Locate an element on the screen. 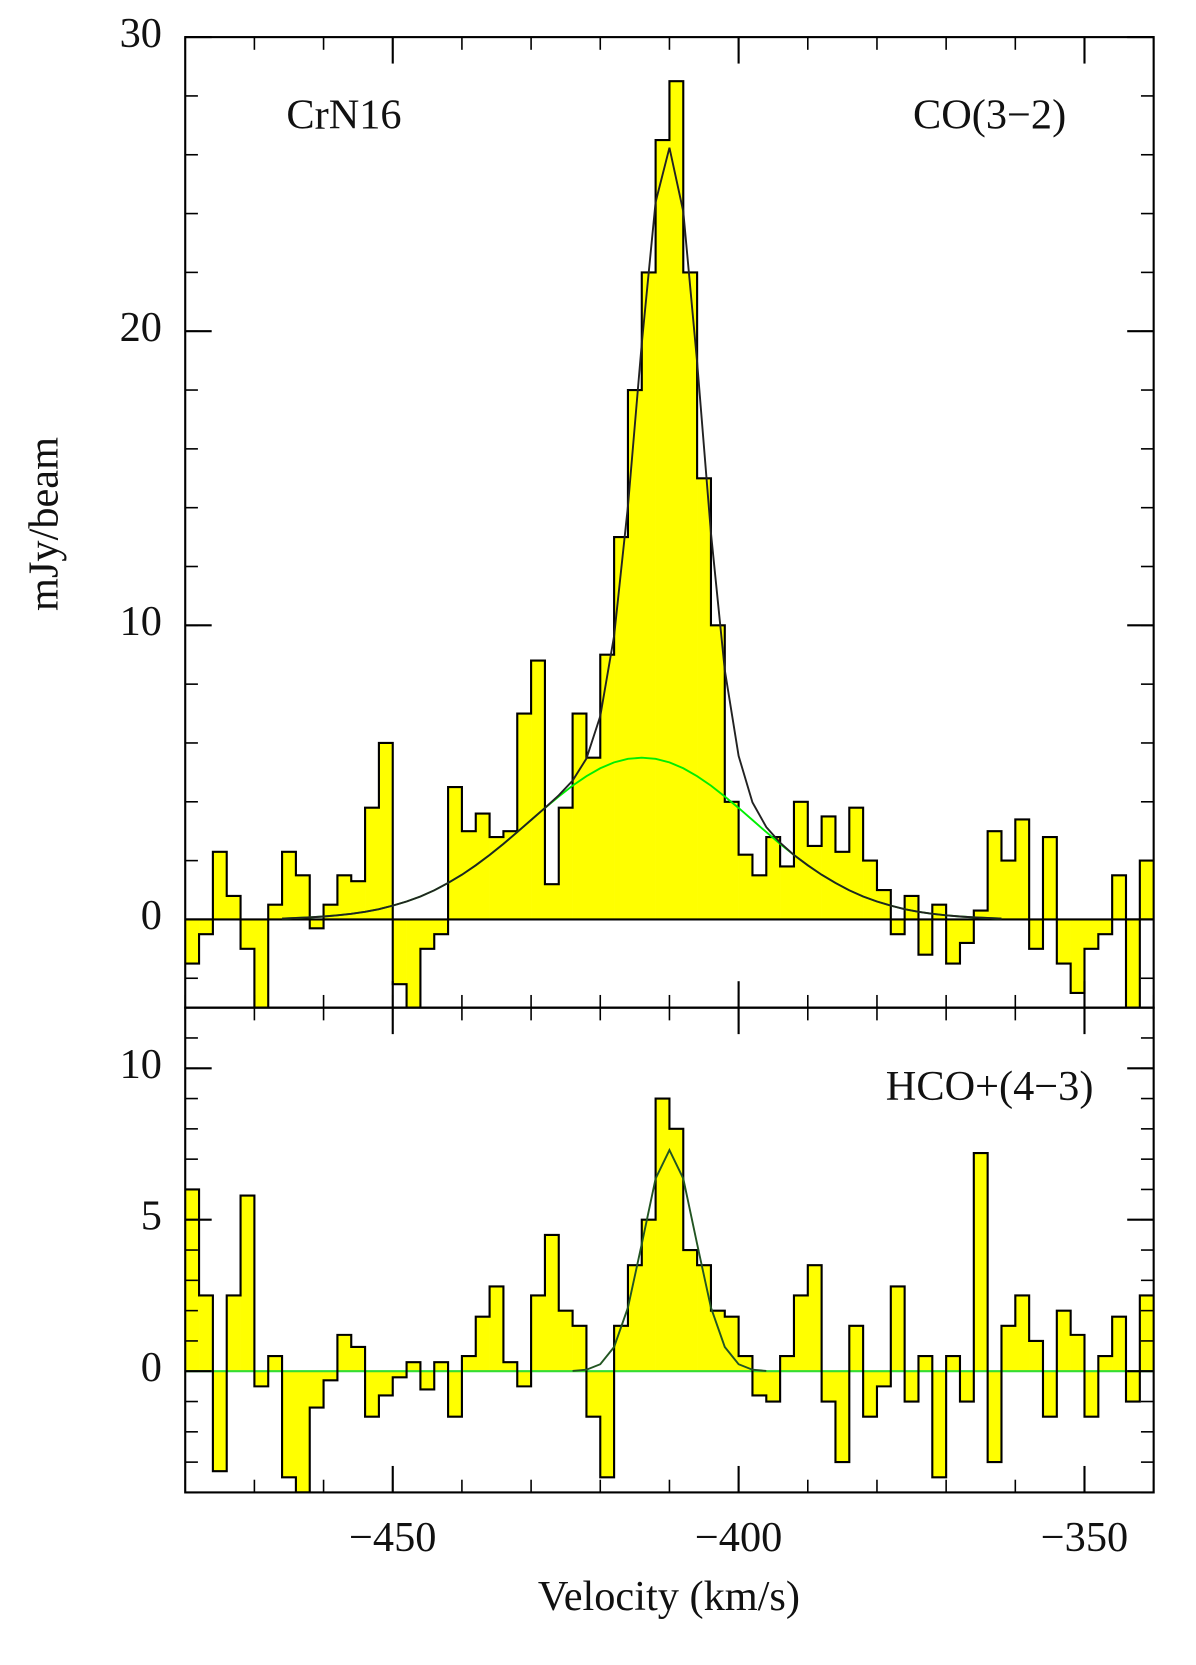 This screenshot has width=1196, height=1665. x-tick-label: −450 is located at coordinates (392, 1537).